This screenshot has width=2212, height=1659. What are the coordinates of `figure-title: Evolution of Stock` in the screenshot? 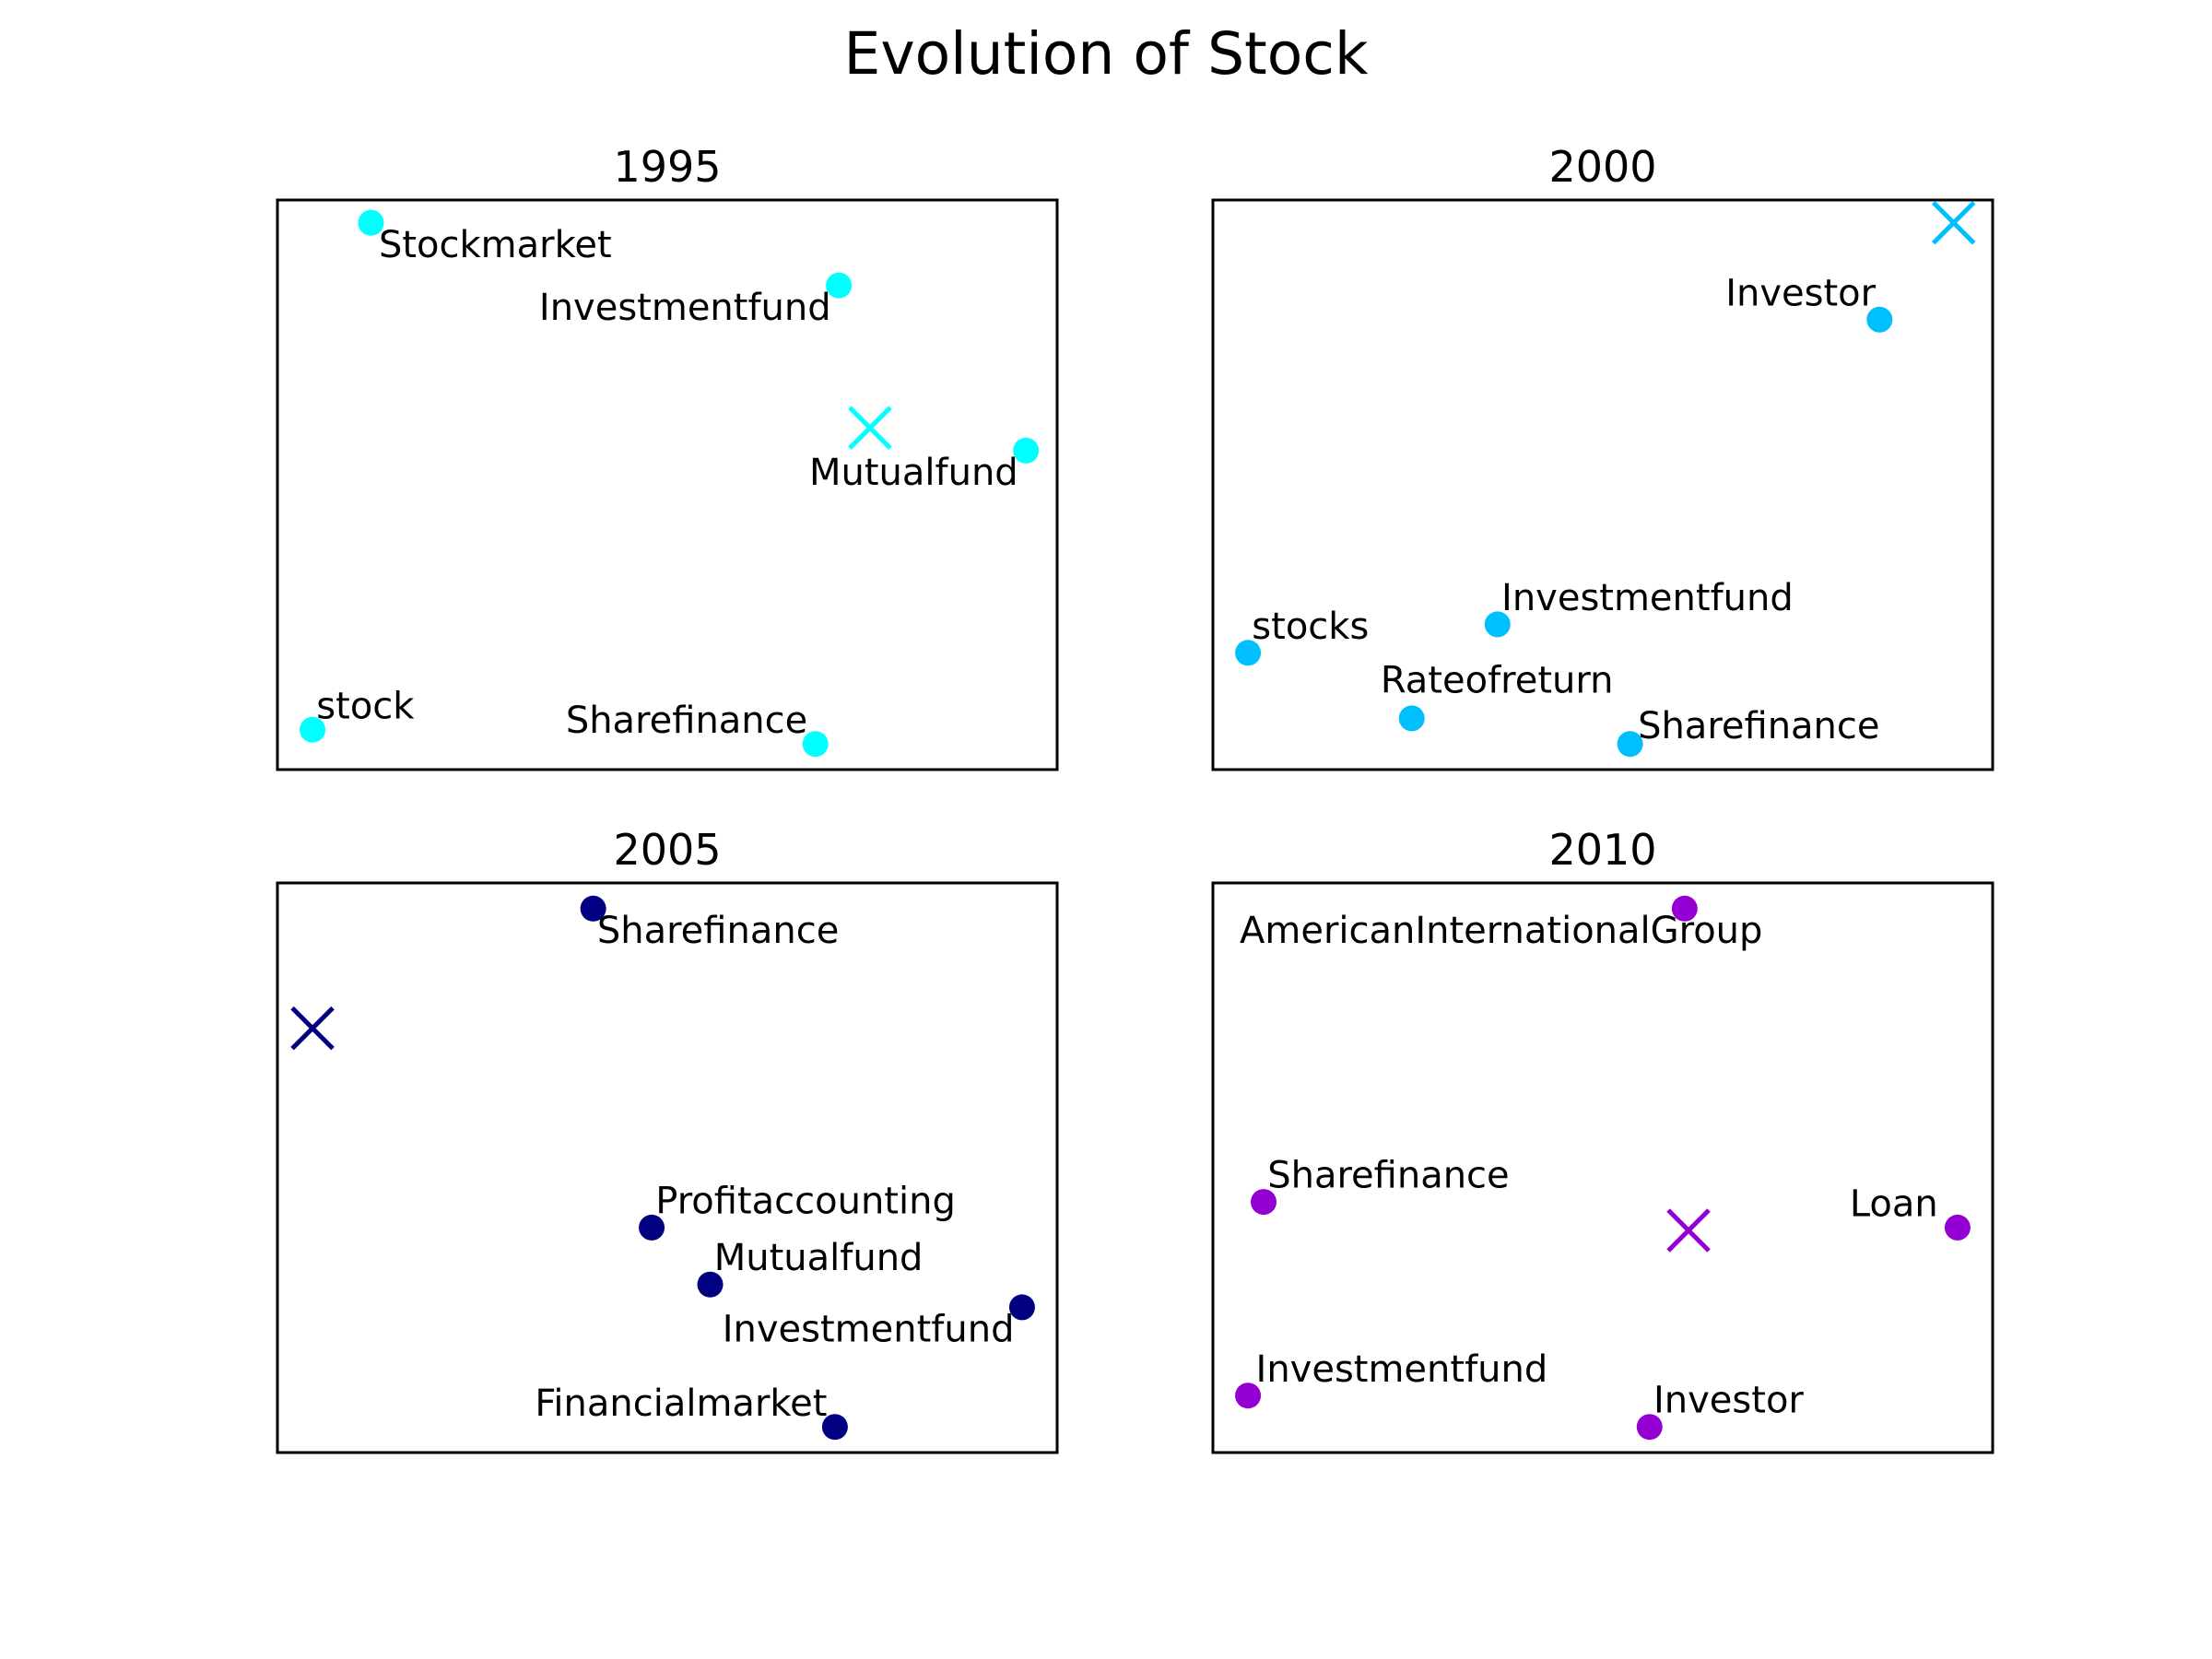 It's located at (1106, 54).